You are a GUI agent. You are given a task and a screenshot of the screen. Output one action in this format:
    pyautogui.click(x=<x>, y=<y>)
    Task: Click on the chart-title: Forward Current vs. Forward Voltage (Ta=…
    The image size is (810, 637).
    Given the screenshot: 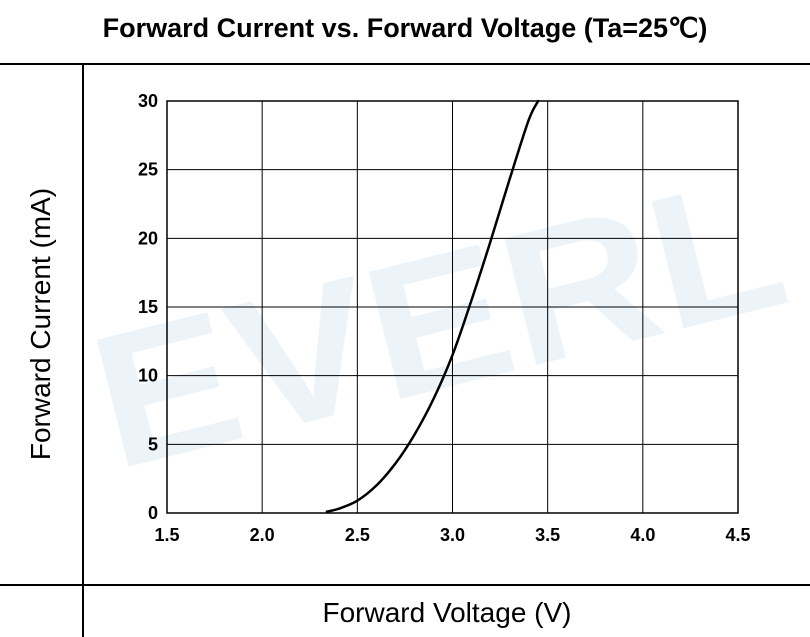 What is the action you would take?
    pyautogui.click(x=405, y=28)
    